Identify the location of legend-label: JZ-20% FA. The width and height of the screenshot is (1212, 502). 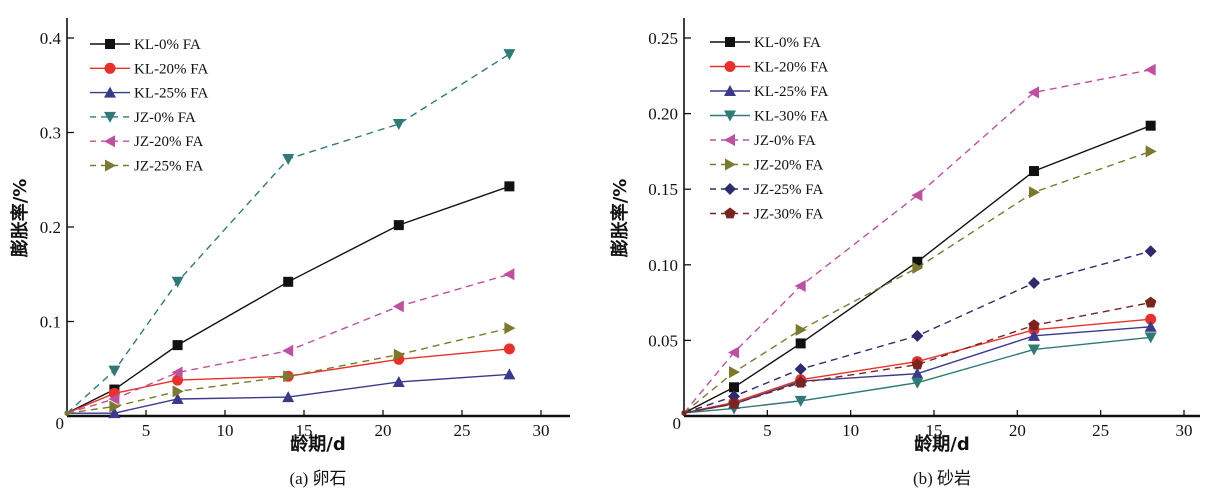
(788, 166).